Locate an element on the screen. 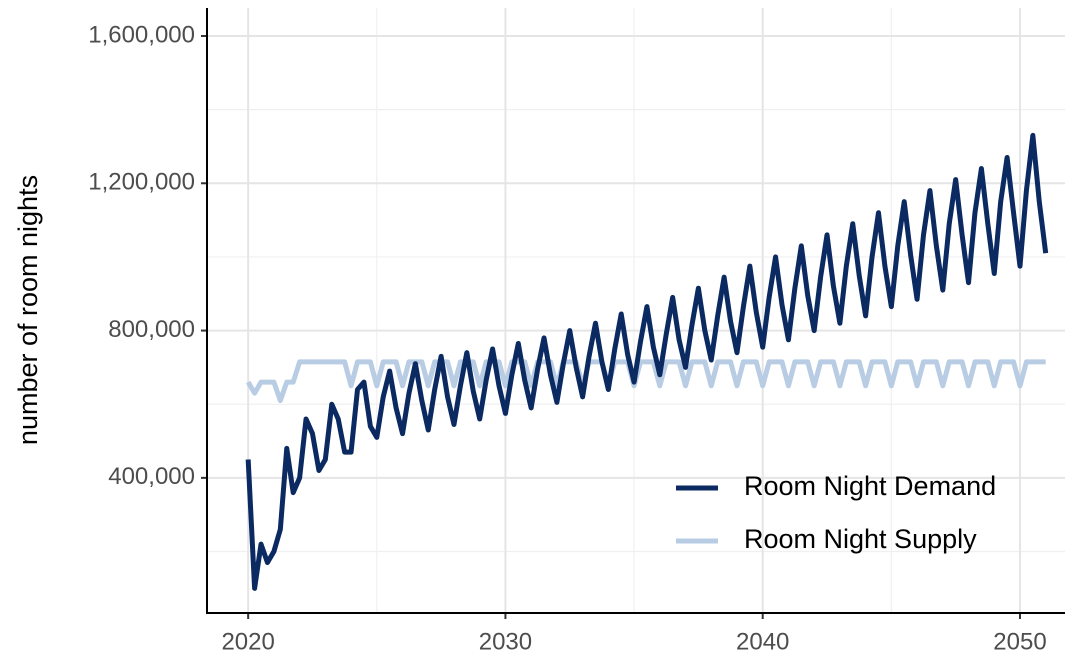 This screenshot has width=1077, height=660. x-tick-label: 2050 is located at coordinates (1019, 641).